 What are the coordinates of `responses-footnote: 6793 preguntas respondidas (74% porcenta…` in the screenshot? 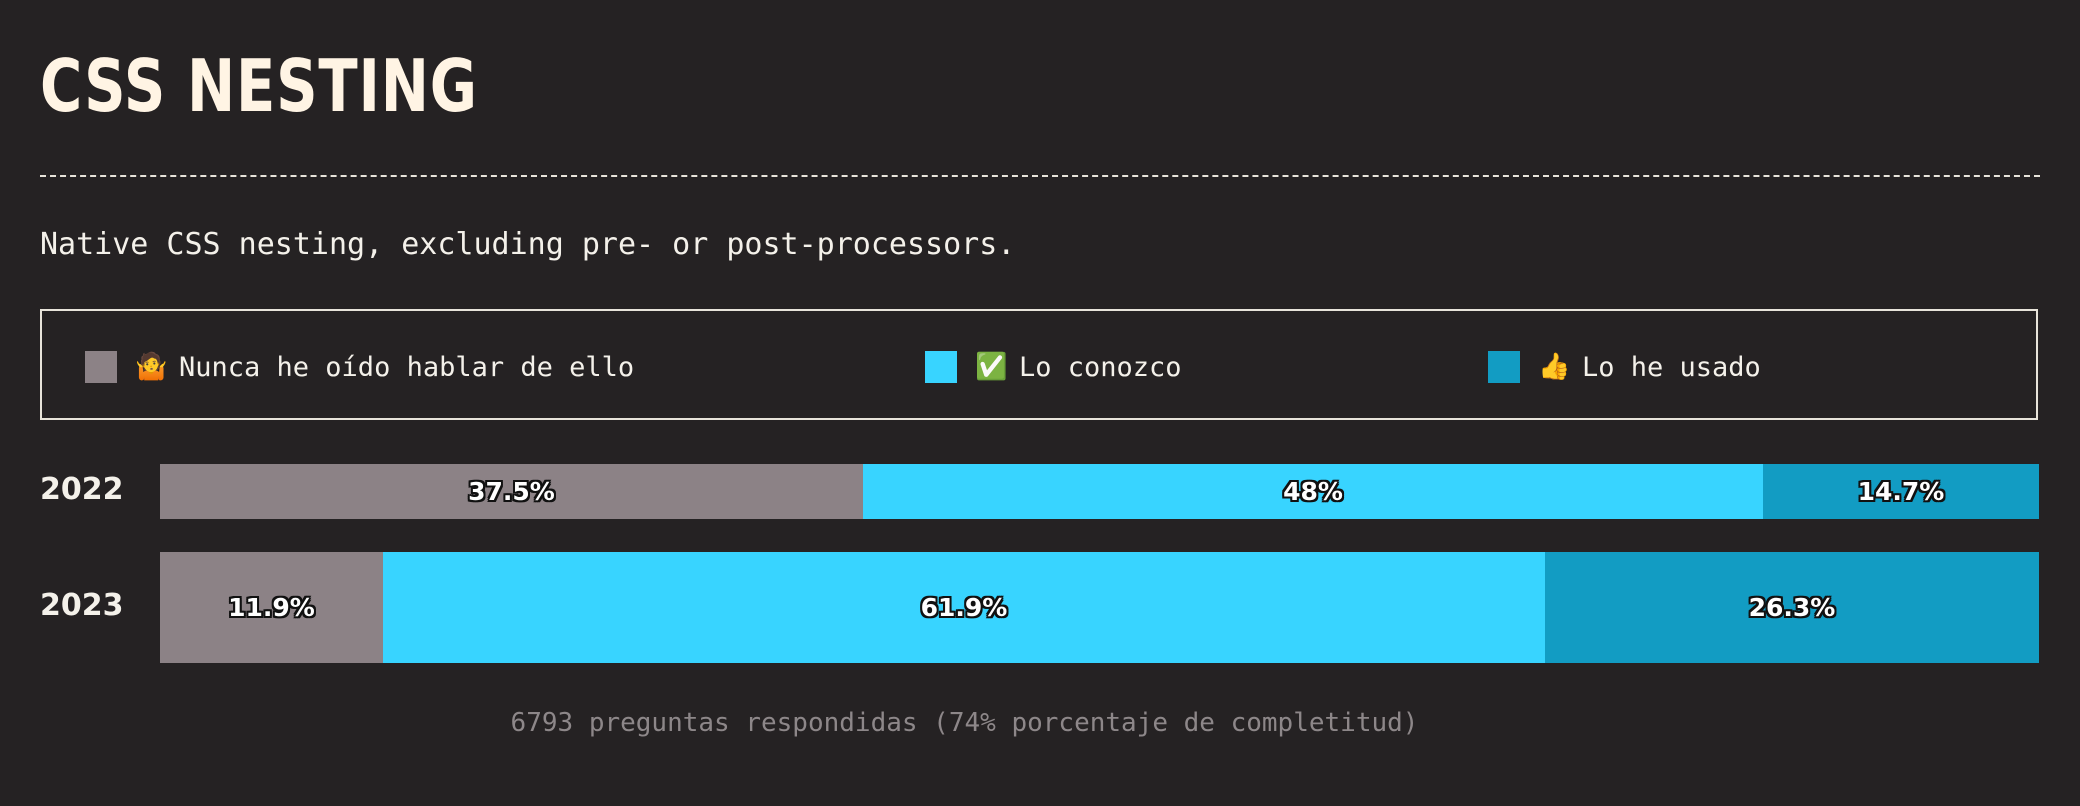 It's located at (964, 723).